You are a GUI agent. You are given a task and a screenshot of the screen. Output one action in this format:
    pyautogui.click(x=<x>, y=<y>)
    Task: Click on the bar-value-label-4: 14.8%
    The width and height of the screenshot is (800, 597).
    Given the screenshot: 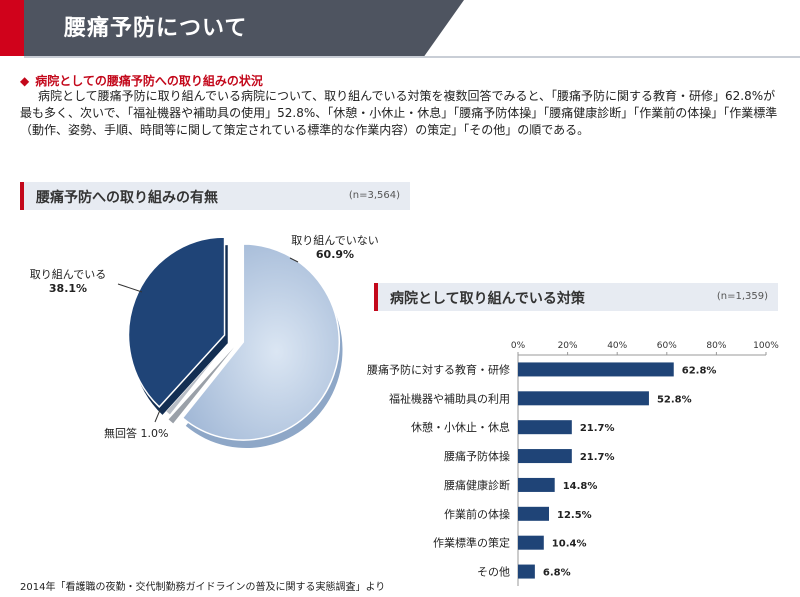 What is the action you would take?
    pyautogui.click(x=580, y=486)
    